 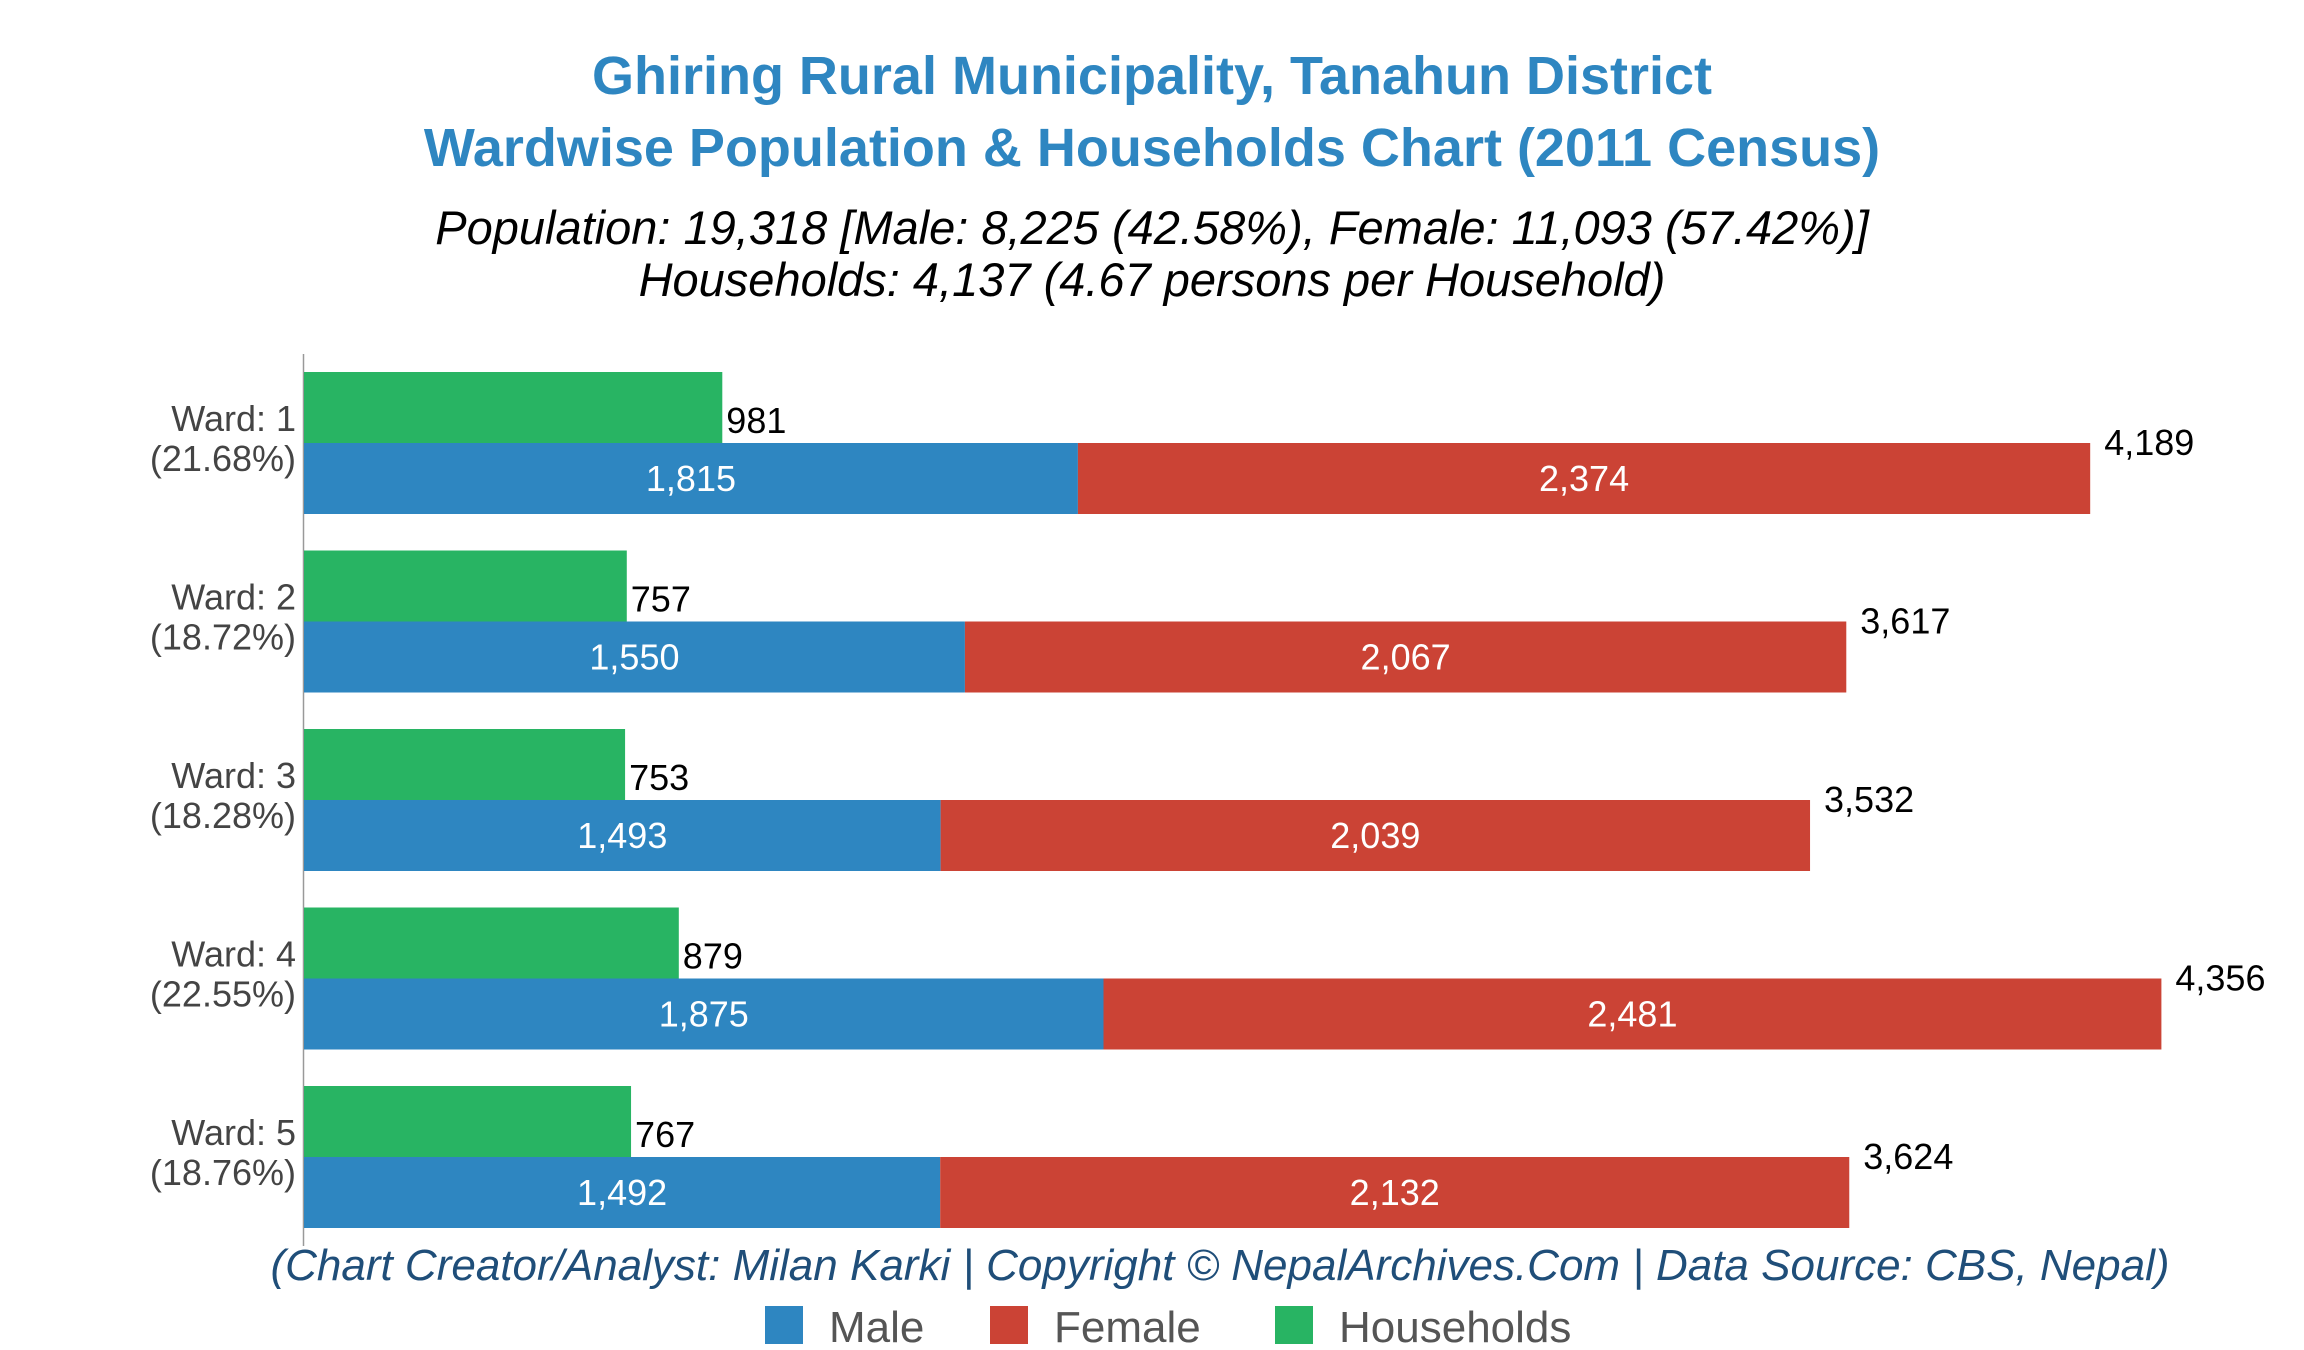 I want to click on households-value-label: 767, so click(x=665, y=1134).